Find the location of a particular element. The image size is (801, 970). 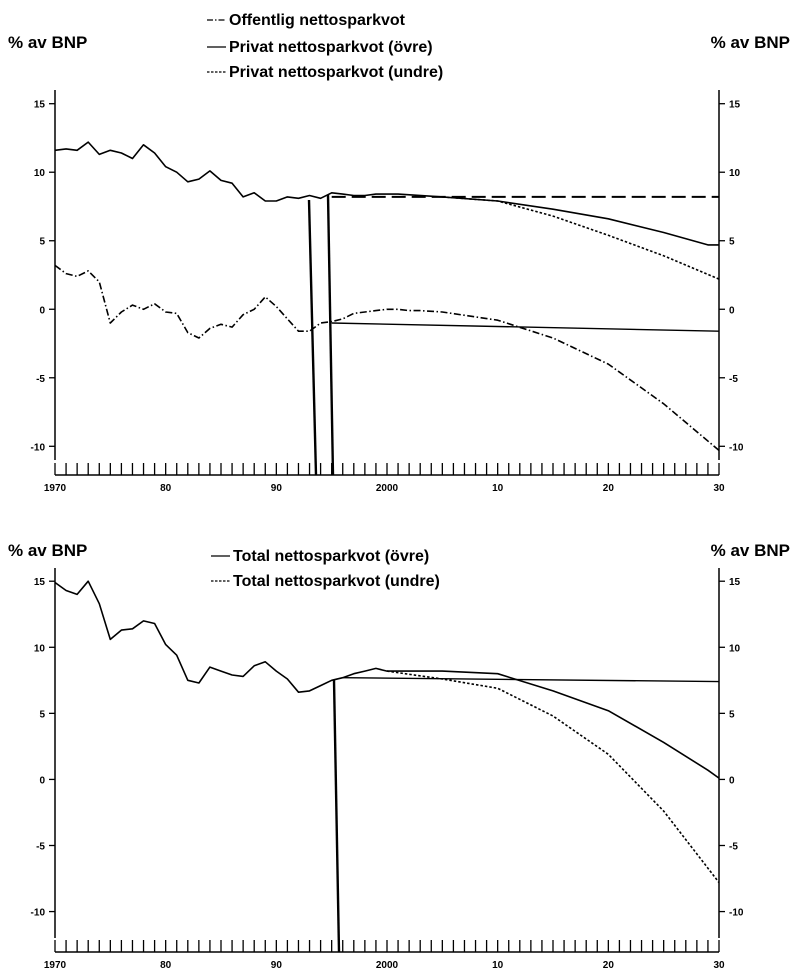

legend-item-offentlig: Offentlig nettosparkvot is located at coordinates (306, 20).